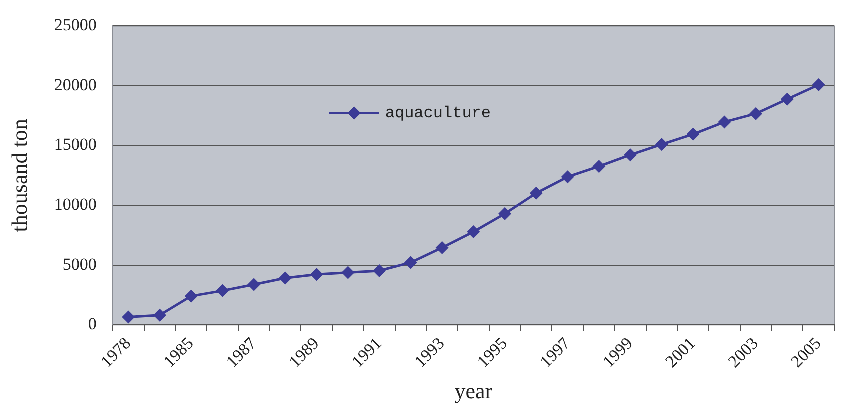 This screenshot has height=414, width=841. What do you see at coordinates (438, 113) in the screenshot?
I see `legend-label: aquaculture` at bounding box center [438, 113].